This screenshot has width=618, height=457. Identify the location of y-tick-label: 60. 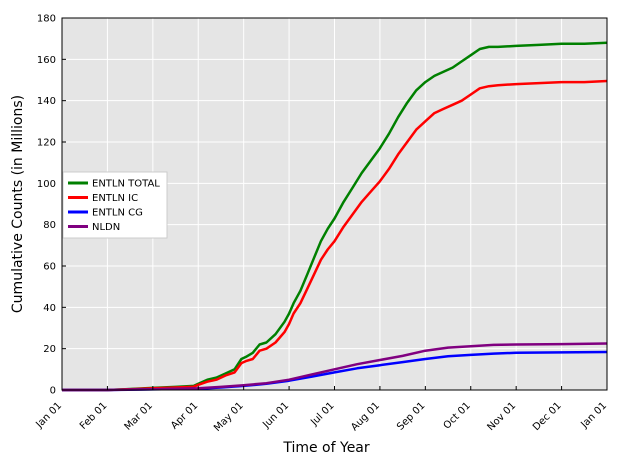
(49, 267).